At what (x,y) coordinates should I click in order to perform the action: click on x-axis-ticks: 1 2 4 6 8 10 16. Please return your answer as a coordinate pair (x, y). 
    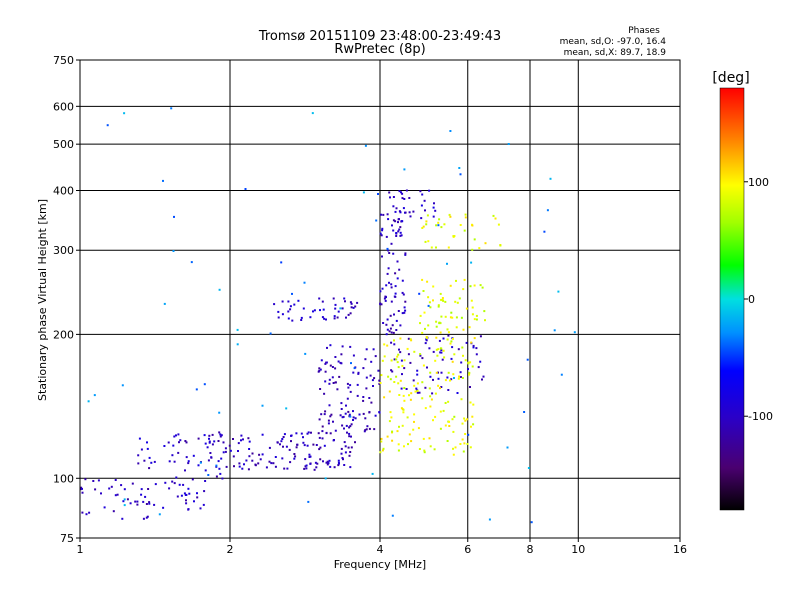
    Looking at the image, I should click on (382, 547).